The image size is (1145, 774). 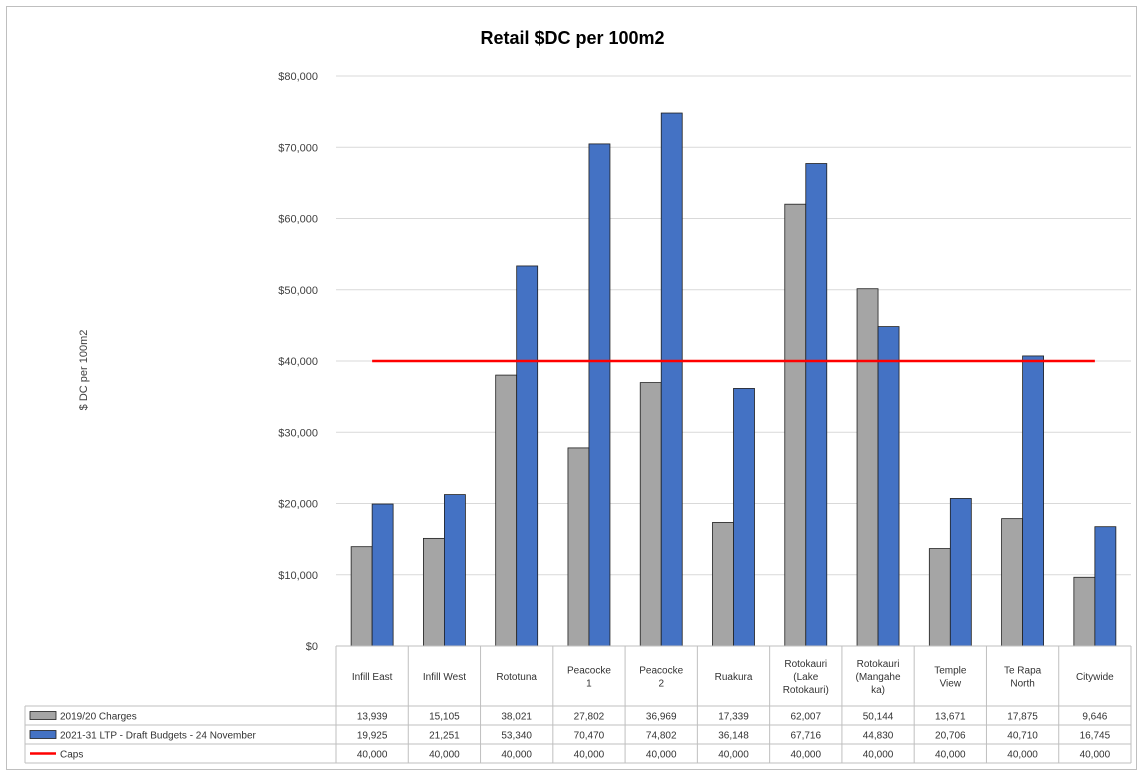 What do you see at coordinates (951, 684) in the screenshot?
I see `x-tick-label: View` at bounding box center [951, 684].